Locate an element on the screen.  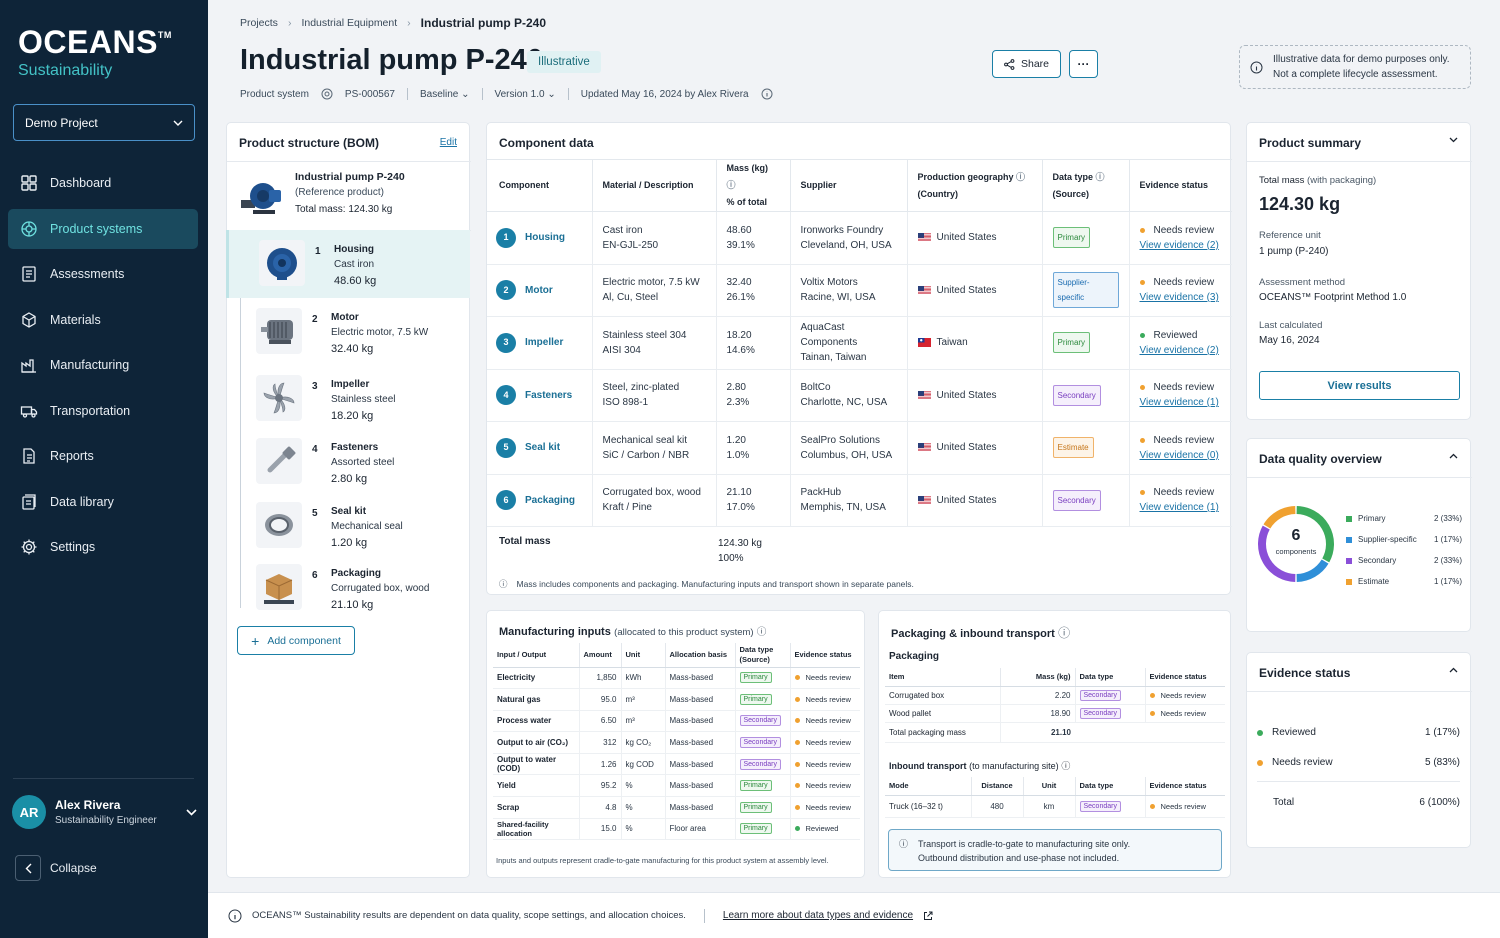
version-select: Version 1.0 ⌄ is located at coordinates (525, 94).